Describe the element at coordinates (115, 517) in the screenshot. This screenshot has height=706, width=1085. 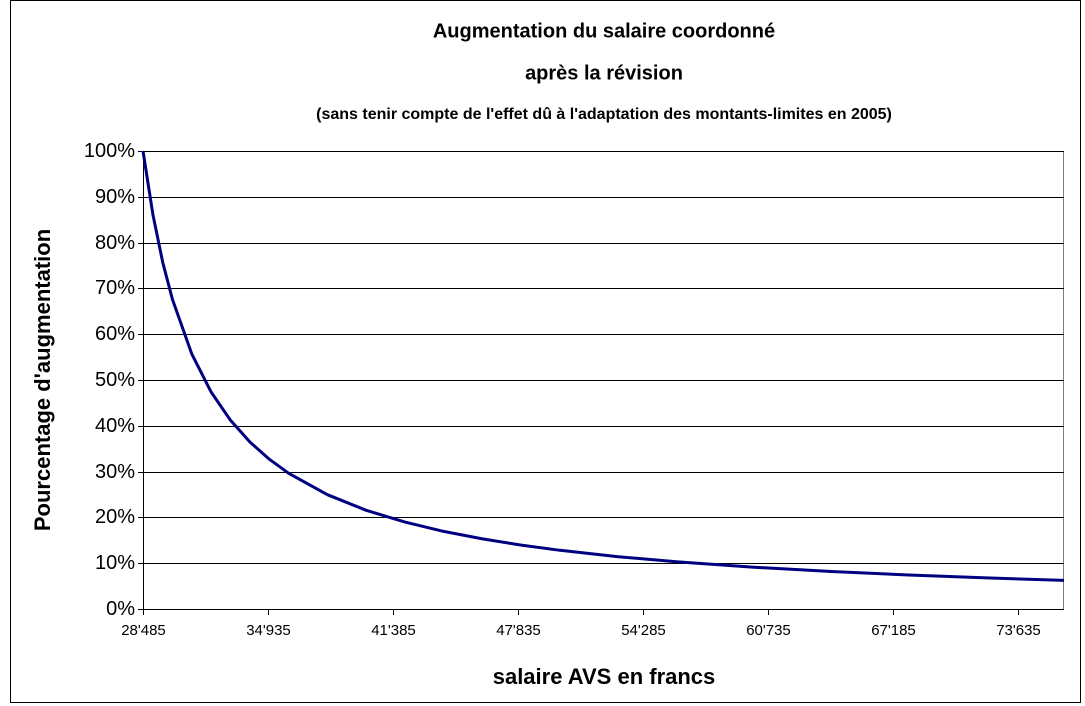
I see `y-tick-label: 20%` at that location.